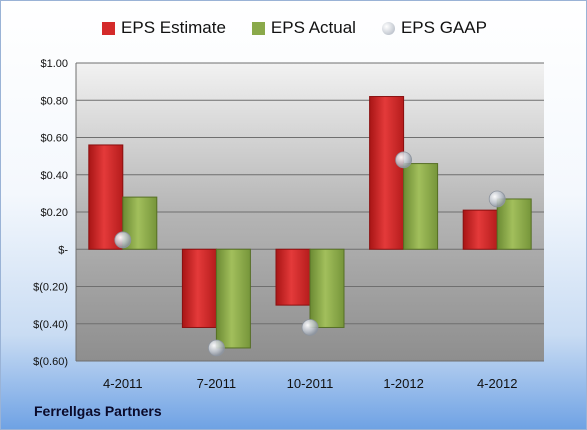  What do you see at coordinates (123, 383) in the screenshot?
I see `x-tick-label: 4-2011` at bounding box center [123, 383].